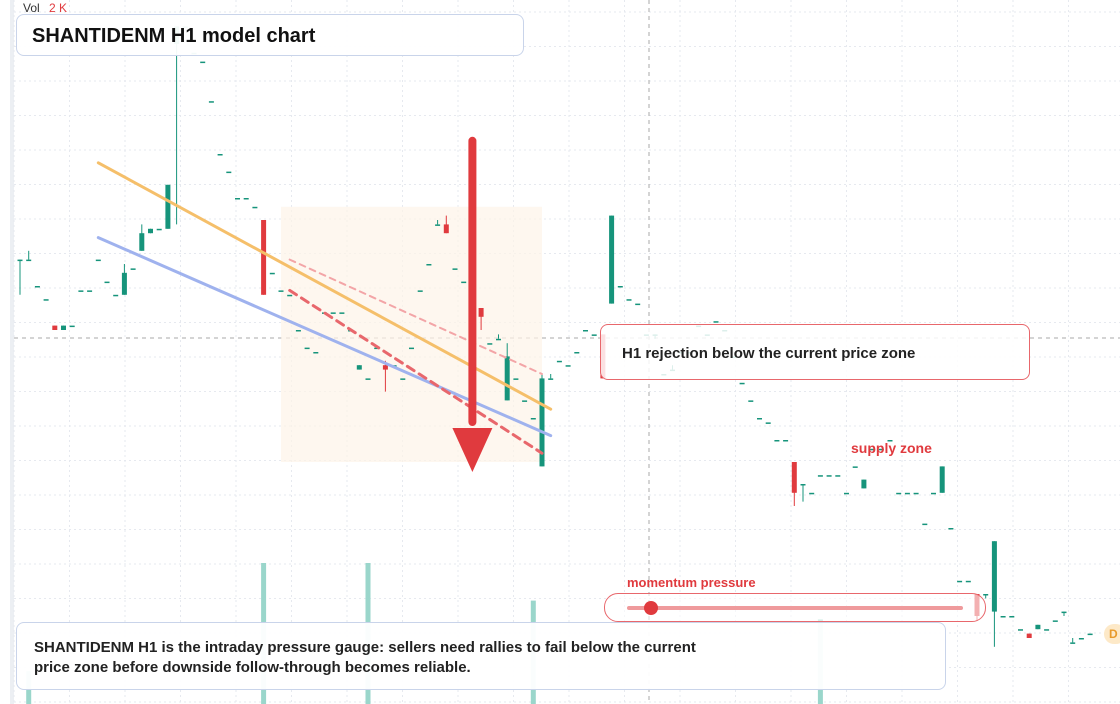 Image resolution: width=1120 pixels, height=704 pixels. Describe the element at coordinates (650, 608) in the screenshot. I see `momentum-gauge-knob` at that location.